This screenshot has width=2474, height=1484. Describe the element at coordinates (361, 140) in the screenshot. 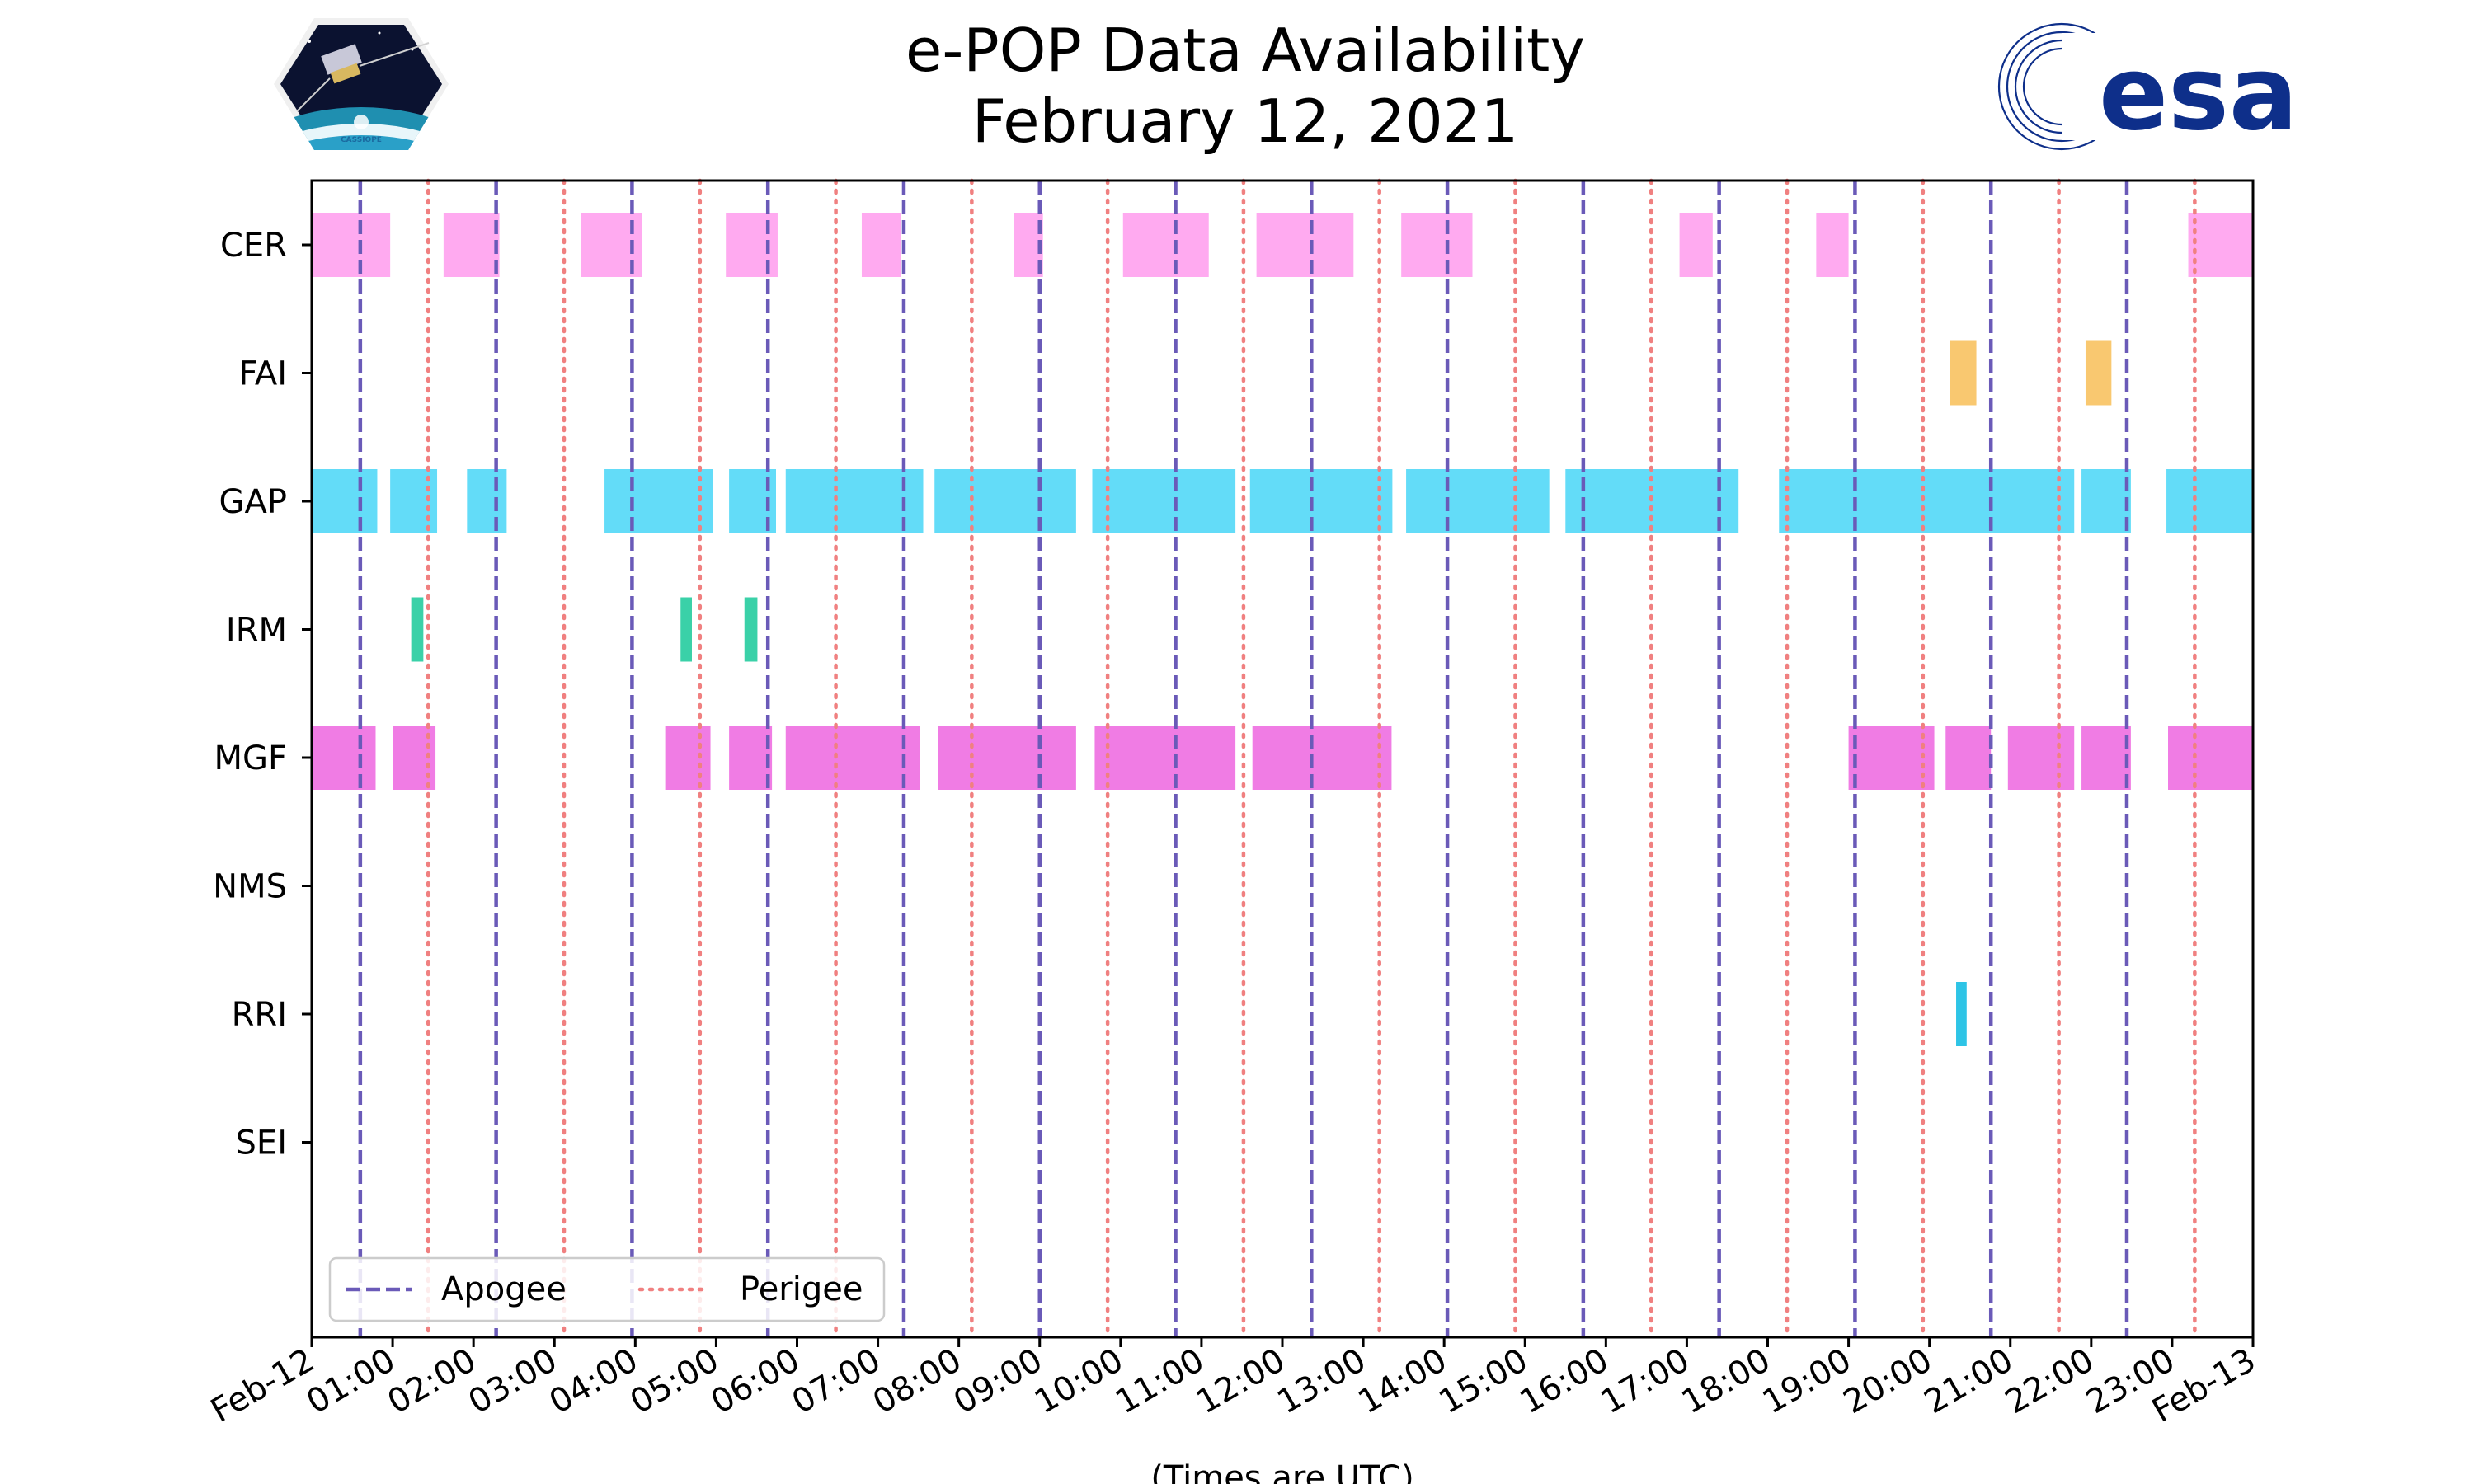

I see `cassiope-logo-text: CASSIOPE` at that location.